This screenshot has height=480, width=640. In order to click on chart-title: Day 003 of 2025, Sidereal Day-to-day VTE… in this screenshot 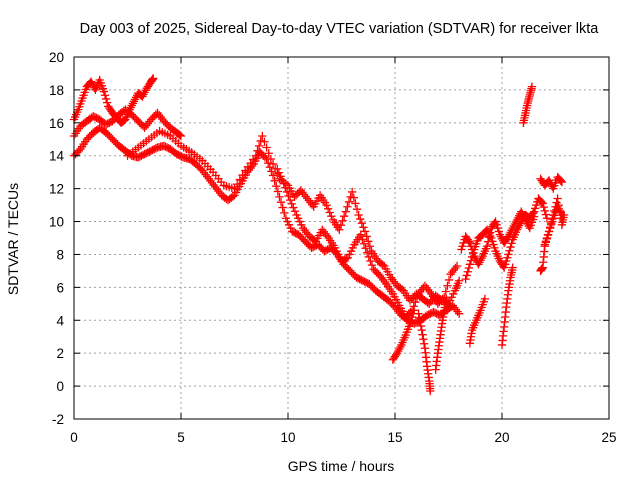, I will do `click(340, 29)`.